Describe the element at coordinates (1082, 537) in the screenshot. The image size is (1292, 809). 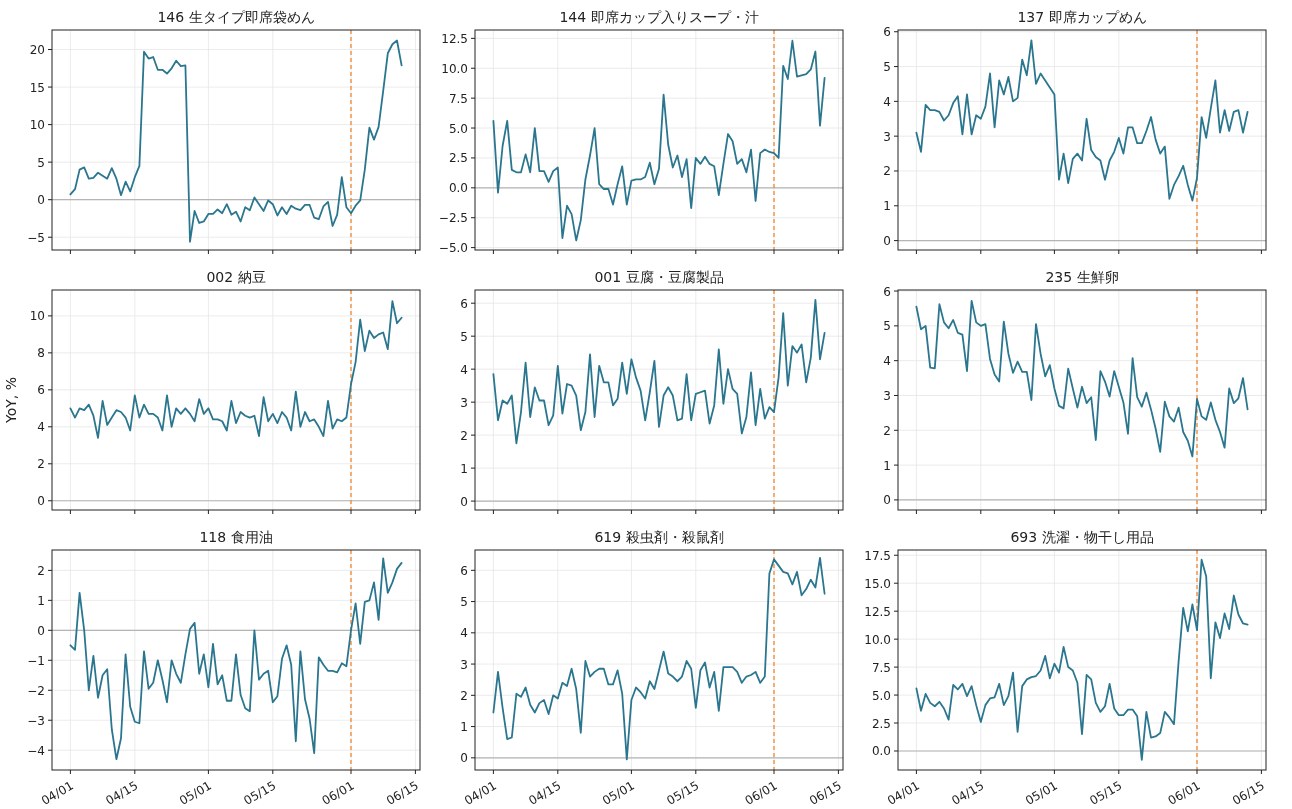
I see `chart-title: 693 洗濯・物干し用品` at that location.